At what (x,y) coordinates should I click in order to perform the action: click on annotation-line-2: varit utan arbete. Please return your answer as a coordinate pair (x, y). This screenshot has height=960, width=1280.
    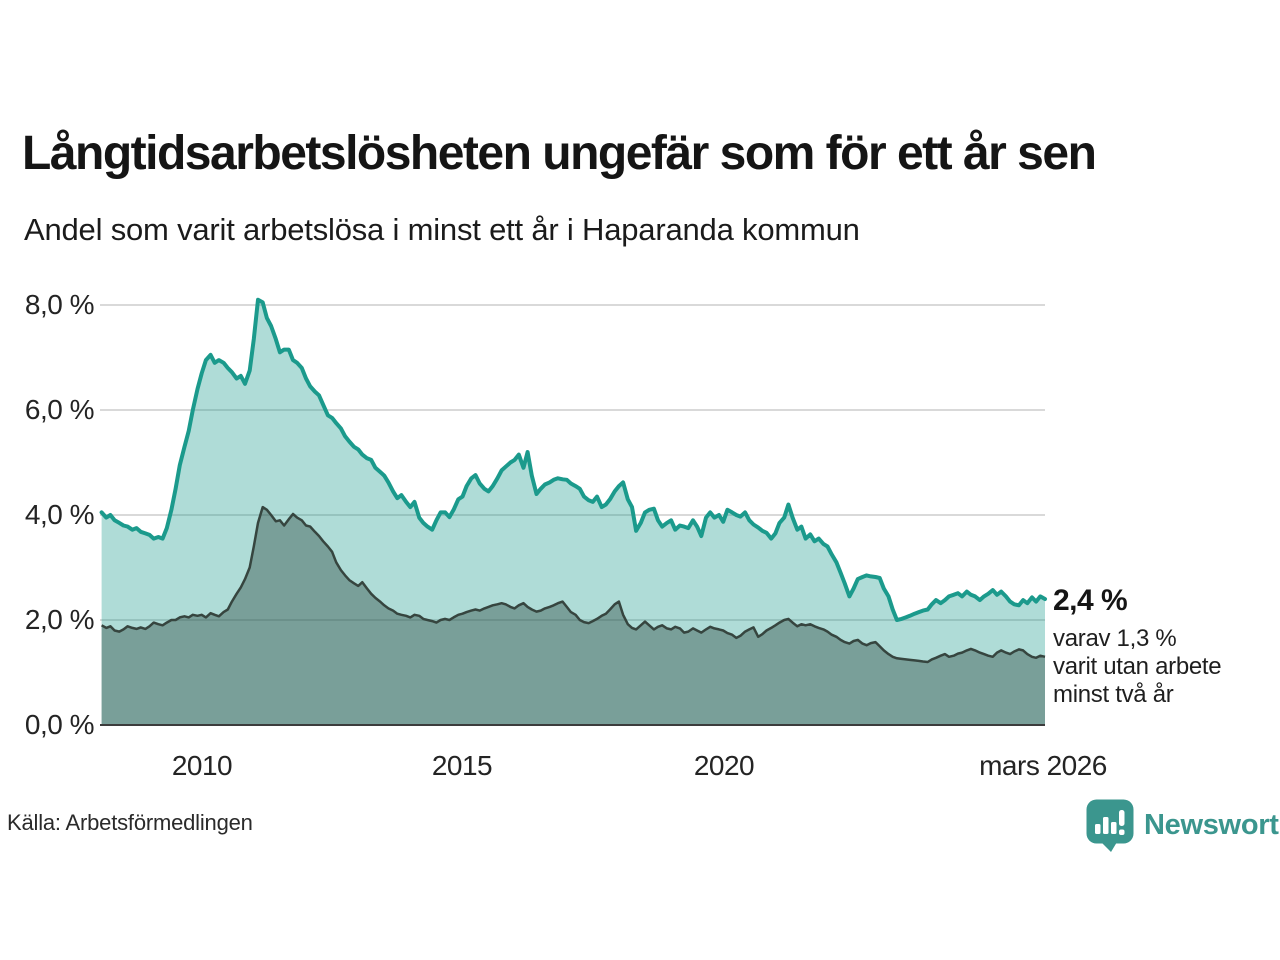
    Looking at the image, I should click on (1137, 666).